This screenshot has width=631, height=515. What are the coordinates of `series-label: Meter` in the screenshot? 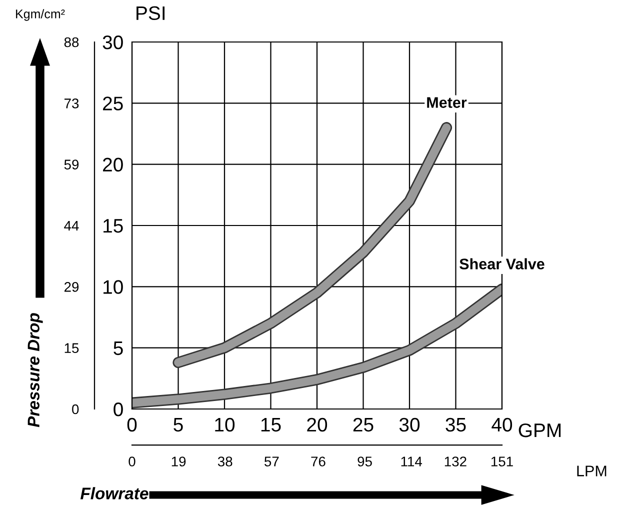 It's located at (447, 102).